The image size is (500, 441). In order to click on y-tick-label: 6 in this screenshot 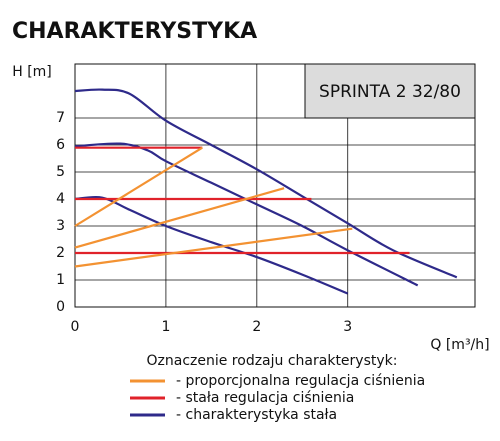, I will do `click(60, 145)`.